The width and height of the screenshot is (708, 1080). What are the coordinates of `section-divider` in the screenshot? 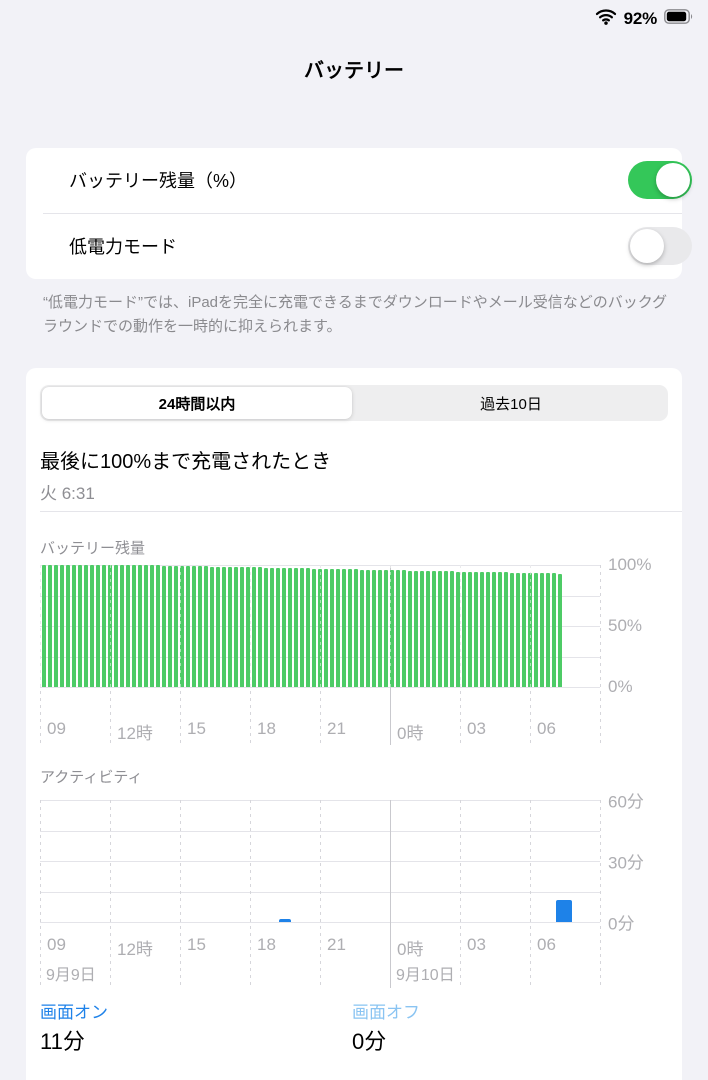 It's located at (361, 511).